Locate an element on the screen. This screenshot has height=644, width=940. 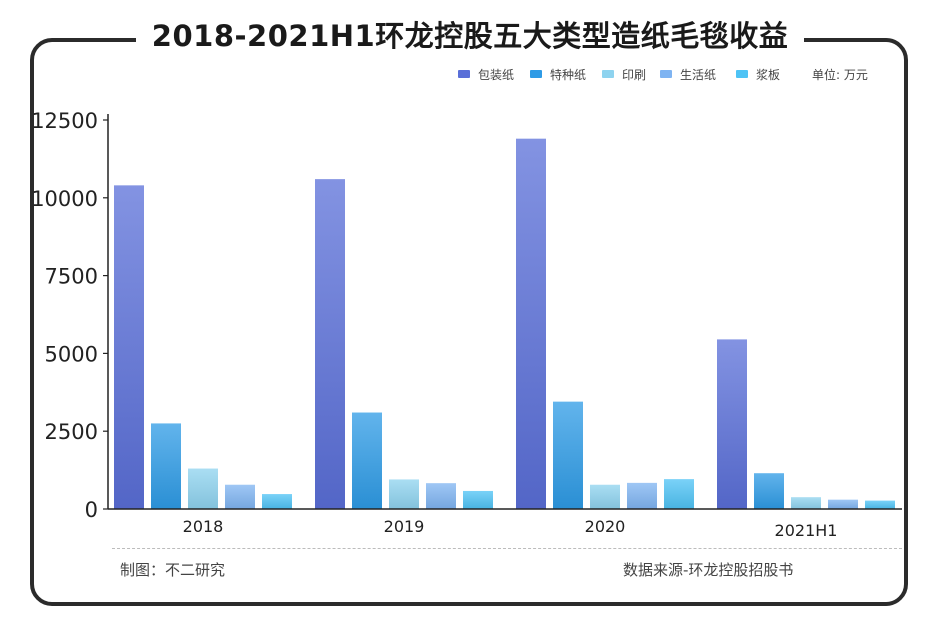
unit-label: 单位: 万元 is located at coordinates (840, 74).